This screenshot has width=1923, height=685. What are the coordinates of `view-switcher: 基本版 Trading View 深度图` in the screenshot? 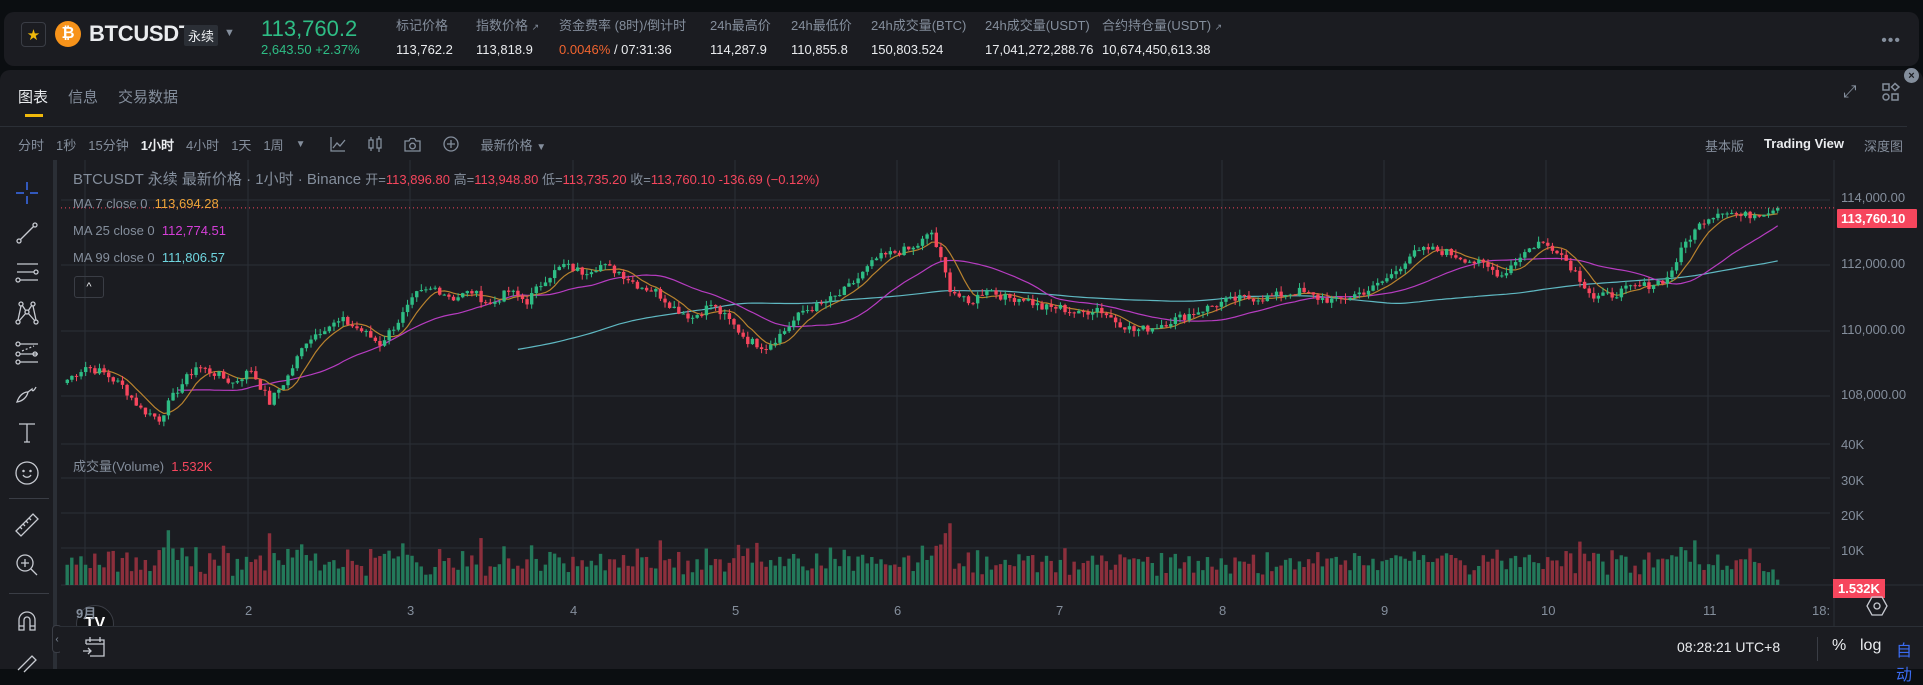 It's located at (1804, 145).